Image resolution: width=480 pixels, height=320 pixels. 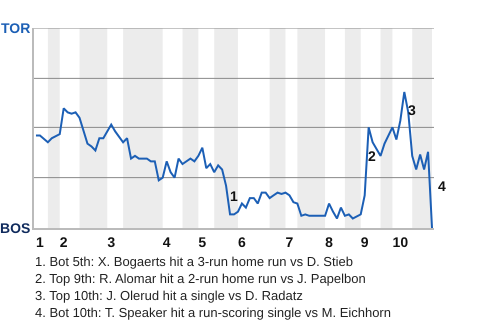 What do you see at coordinates (400, 242) in the screenshot?
I see `x-tick-label: 10` at bounding box center [400, 242].